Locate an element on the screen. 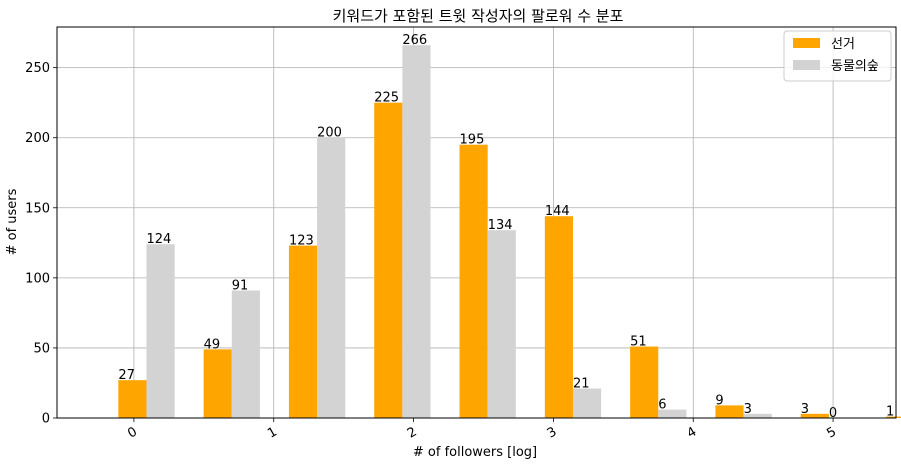 This screenshot has height=467, width=901. y-tick-label: 200 is located at coordinates (37, 138).